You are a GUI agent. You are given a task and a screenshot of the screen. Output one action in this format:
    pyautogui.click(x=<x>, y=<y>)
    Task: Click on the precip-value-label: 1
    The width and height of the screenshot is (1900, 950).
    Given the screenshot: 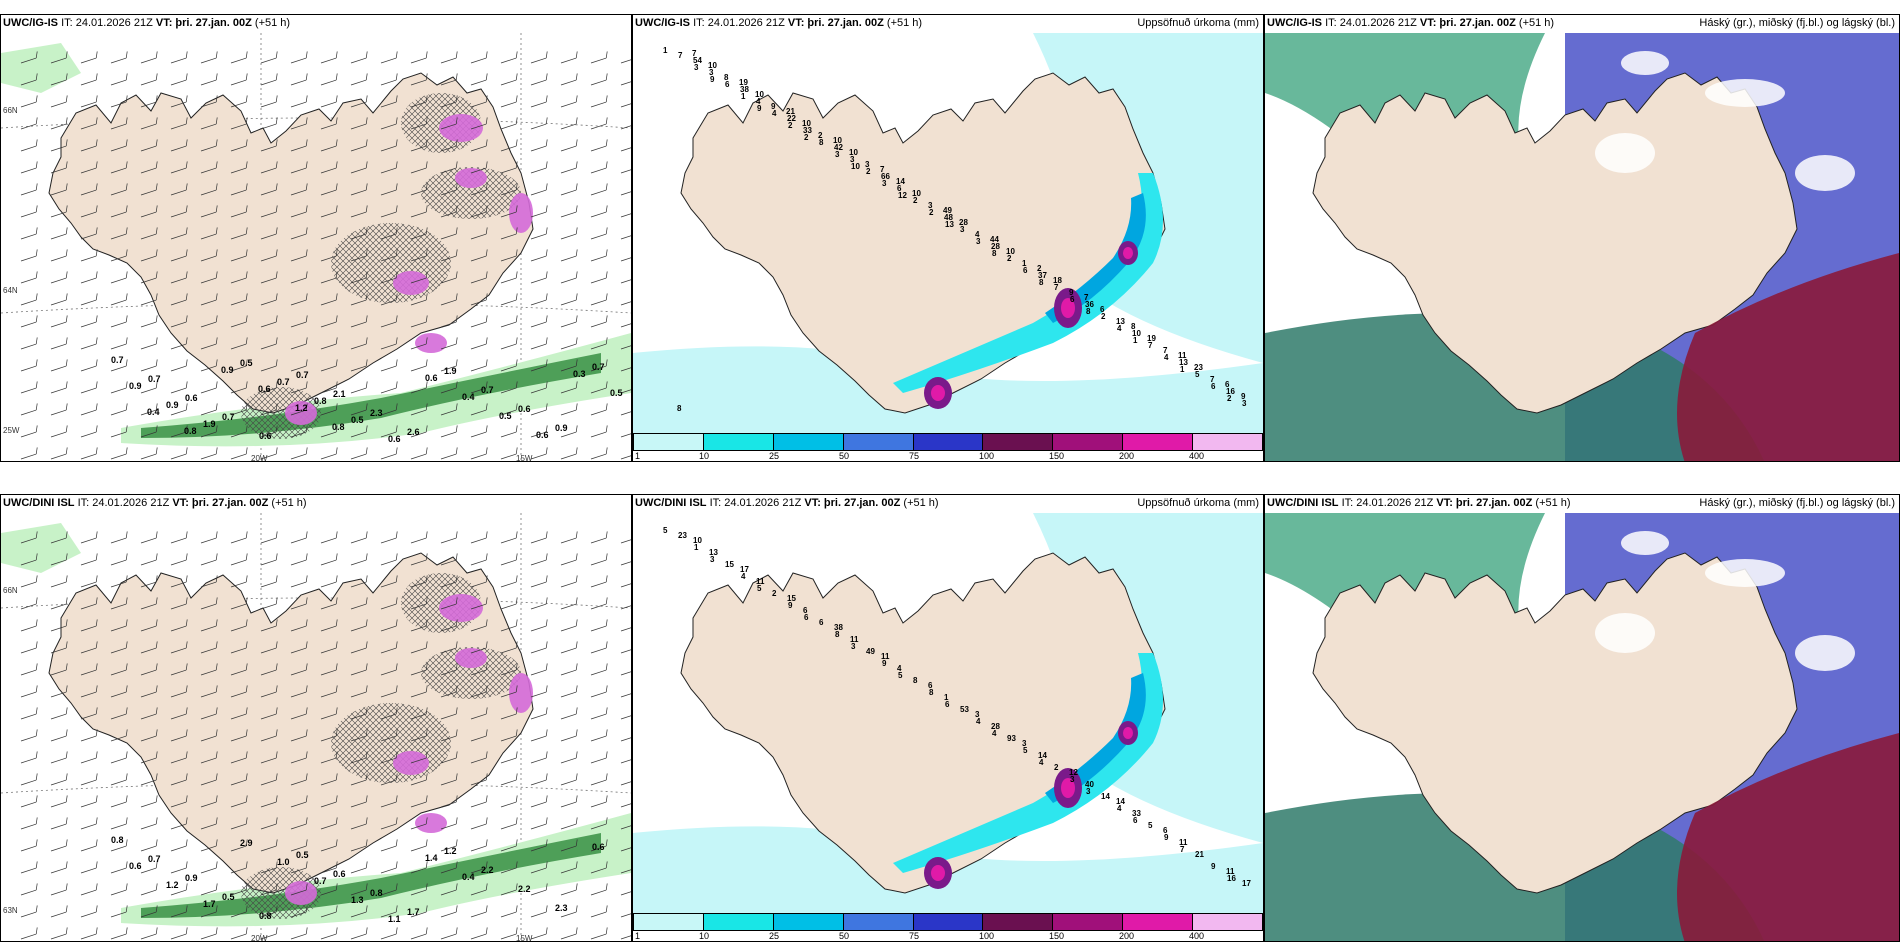 What is the action you would take?
    pyautogui.click(x=1182, y=369)
    